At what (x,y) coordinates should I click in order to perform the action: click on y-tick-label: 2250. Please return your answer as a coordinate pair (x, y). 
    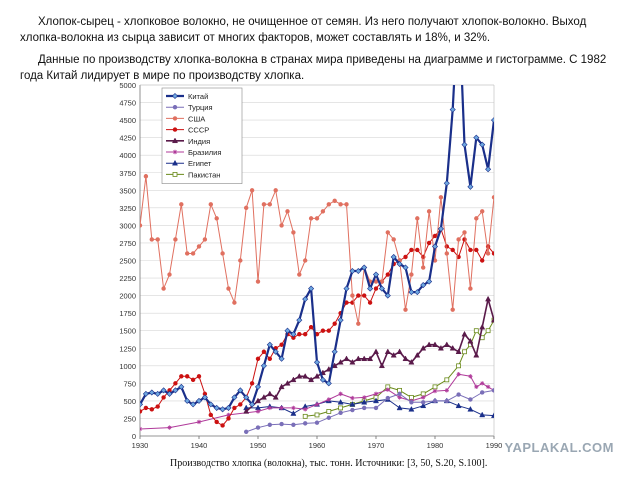
    Looking at the image, I should click on (127, 278).